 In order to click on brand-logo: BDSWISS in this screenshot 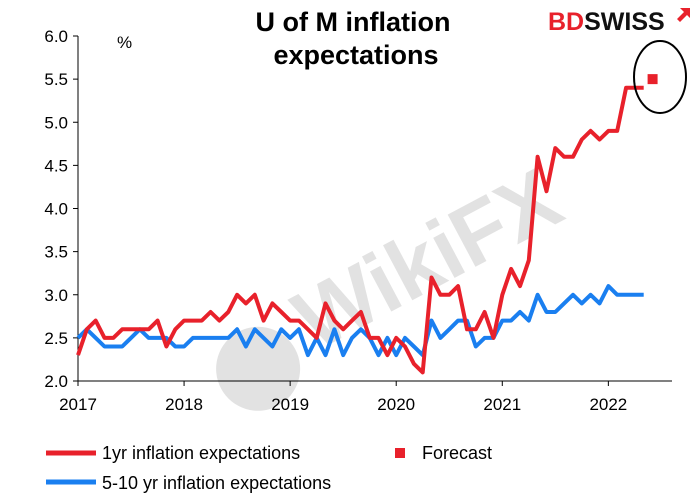, I will do `click(619, 22)`.